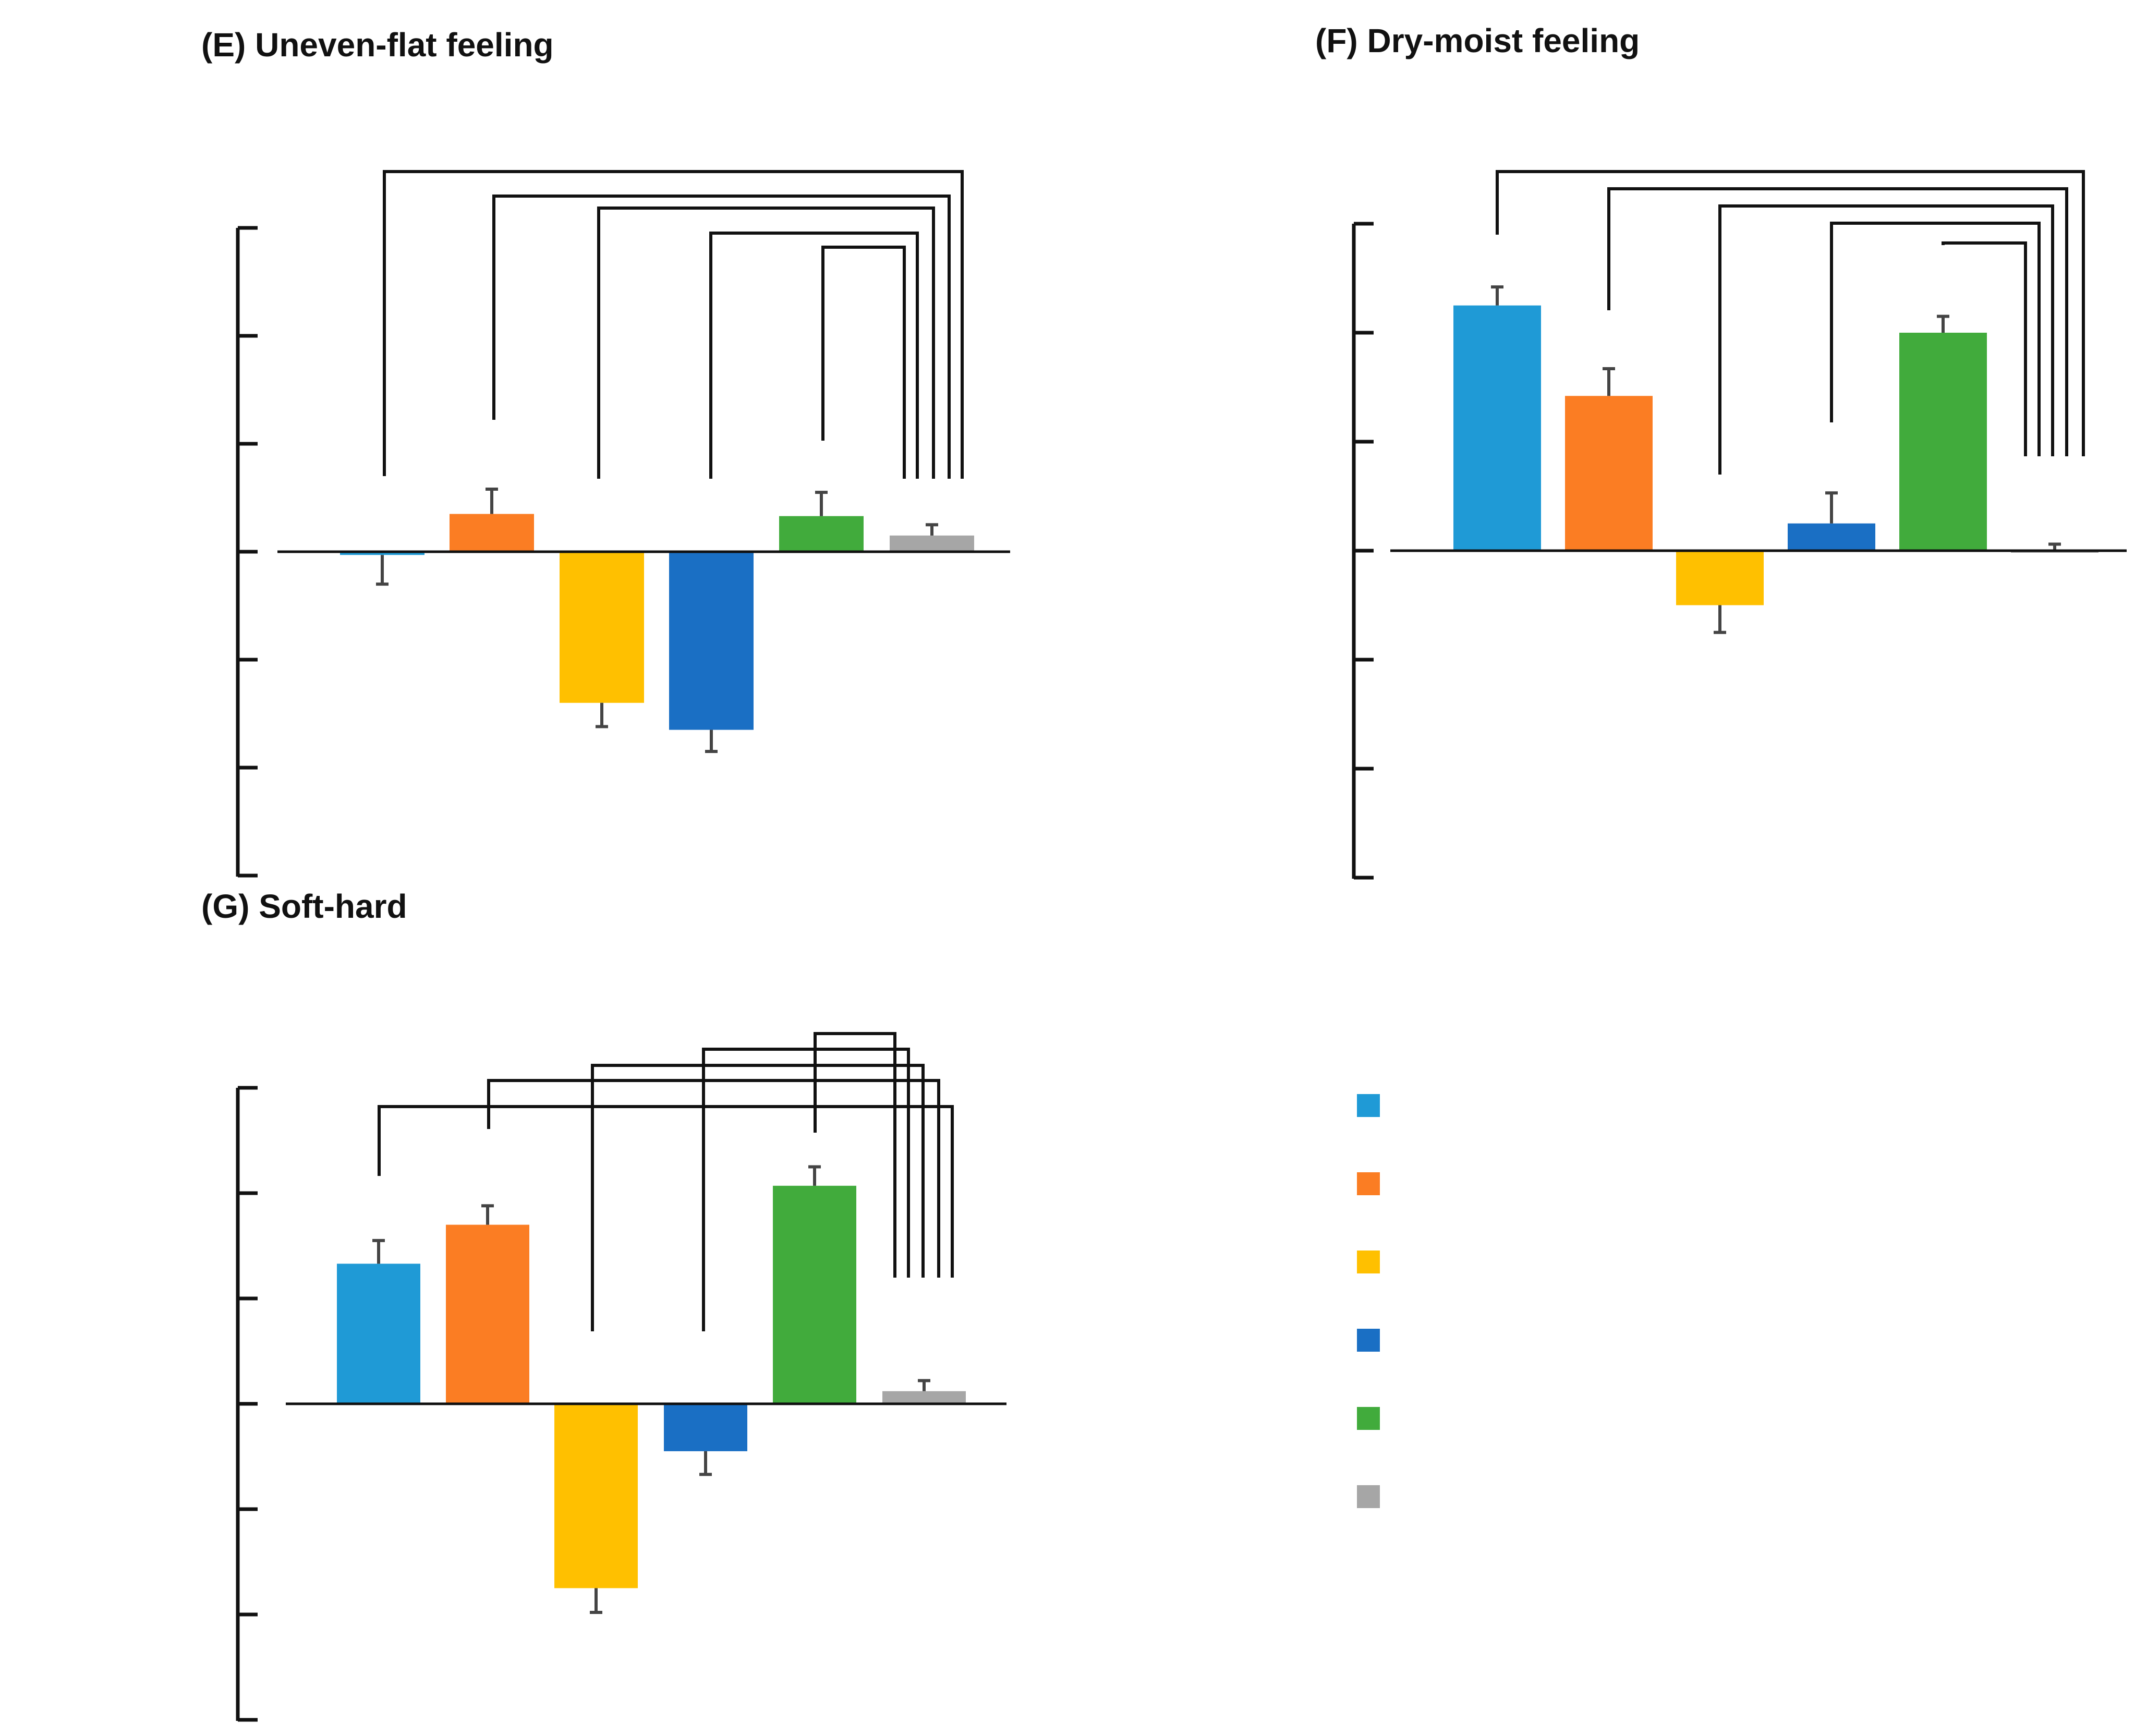 The image size is (2147, 1736). What do you see at coordinates (1368, 1301) in the screenshot?
I see `legend` at bounding box center [1368, 1301].